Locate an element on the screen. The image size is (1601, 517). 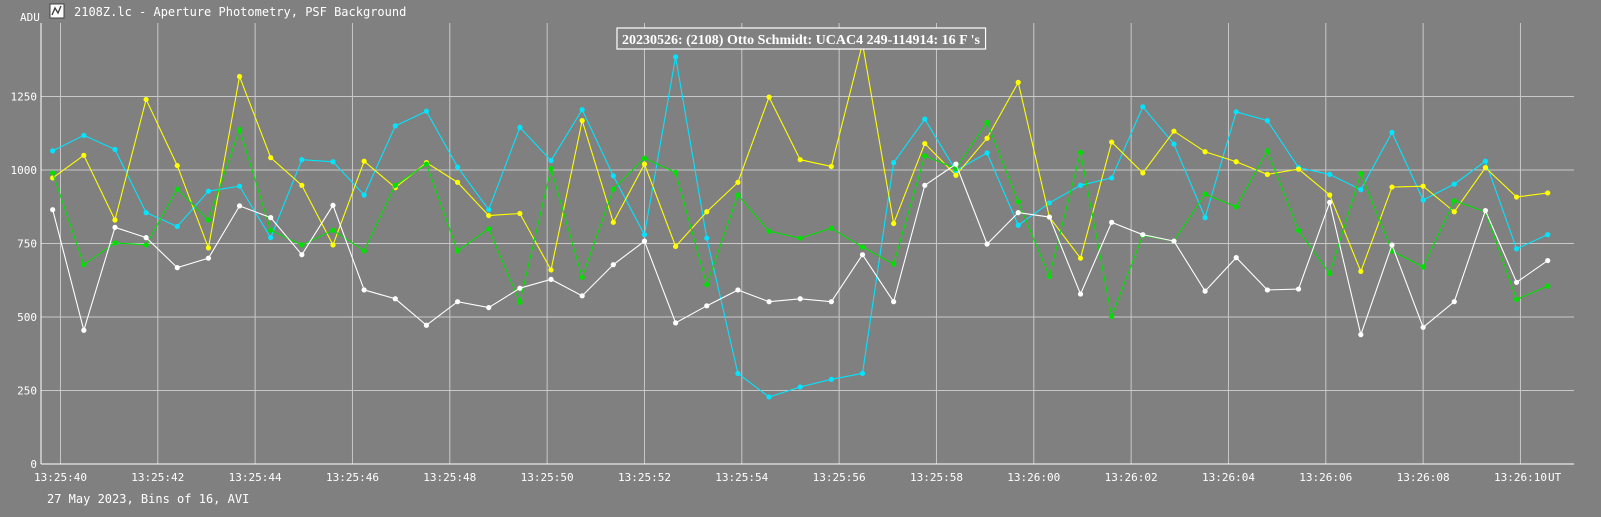
y-axis-label: ADU is located at coordinates (30, 17).